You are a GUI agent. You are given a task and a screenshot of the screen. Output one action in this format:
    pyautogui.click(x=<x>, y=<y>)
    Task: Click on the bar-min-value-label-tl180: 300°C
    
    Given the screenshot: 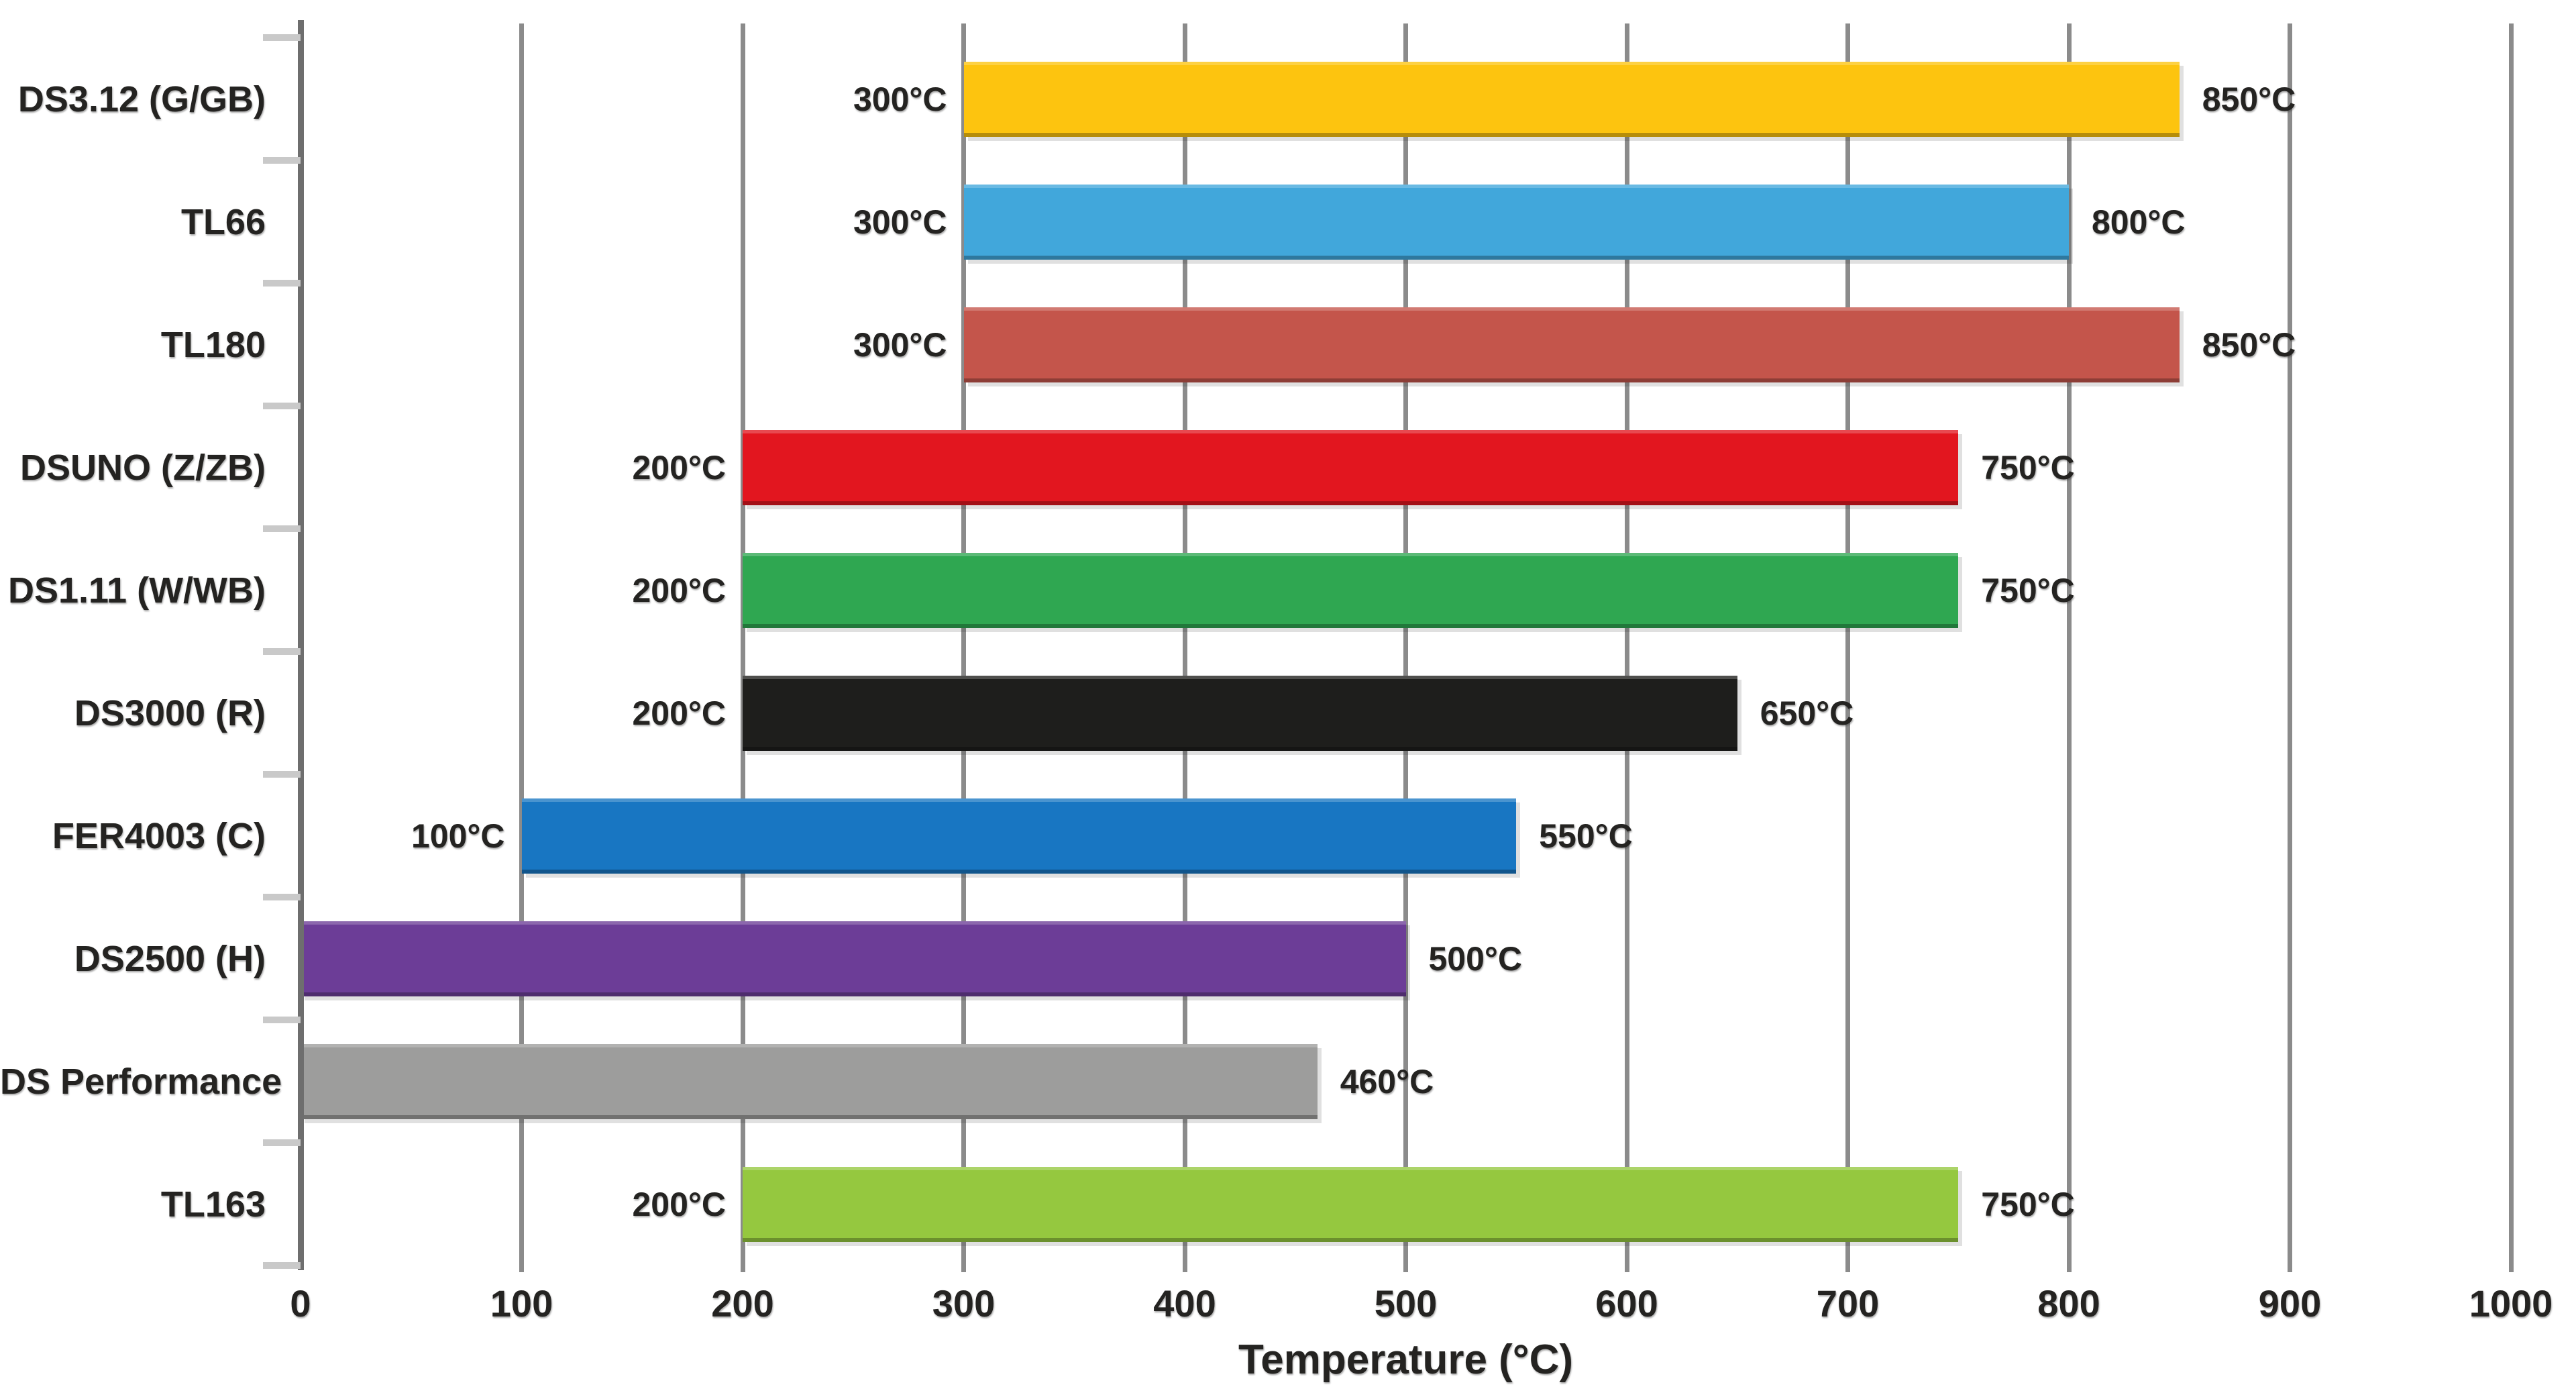 What is the action you would take?
    pyautogui.click(x=900, y=345)
    